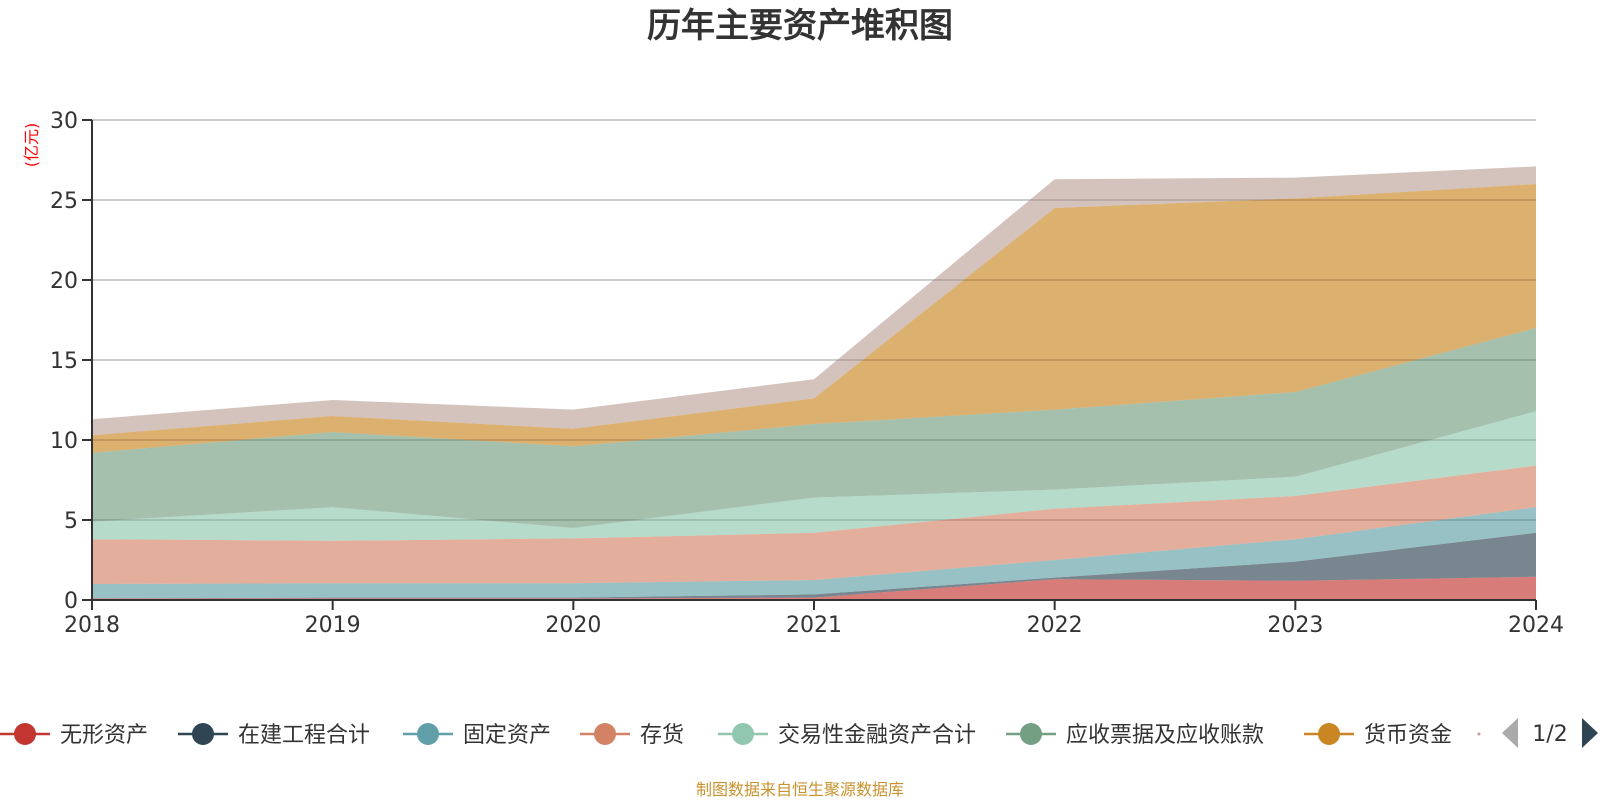 The height and width of the screenshot is (800, 1600). Describe the element at coordinates (31, 145) in the screenshot. I see `y-axis-unit-label: (亿元)` at that location.